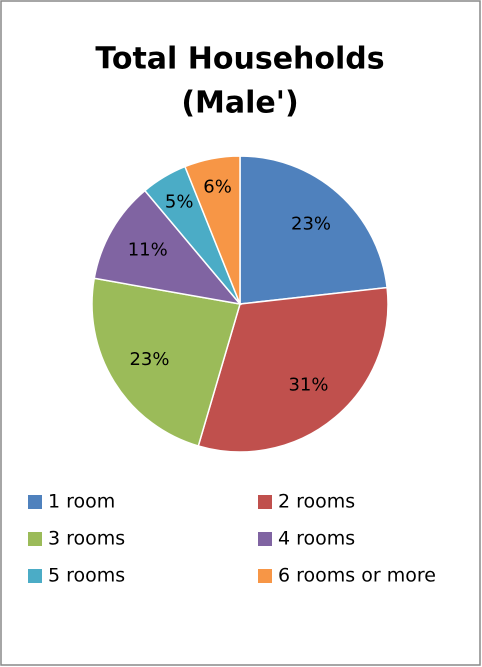 The height and width of the screenshot is (667, 482). What do you see at coordinates (86, 576) in the screenshot?
I see `legend-label: 5 rooms` at bounding box center [86, 576].